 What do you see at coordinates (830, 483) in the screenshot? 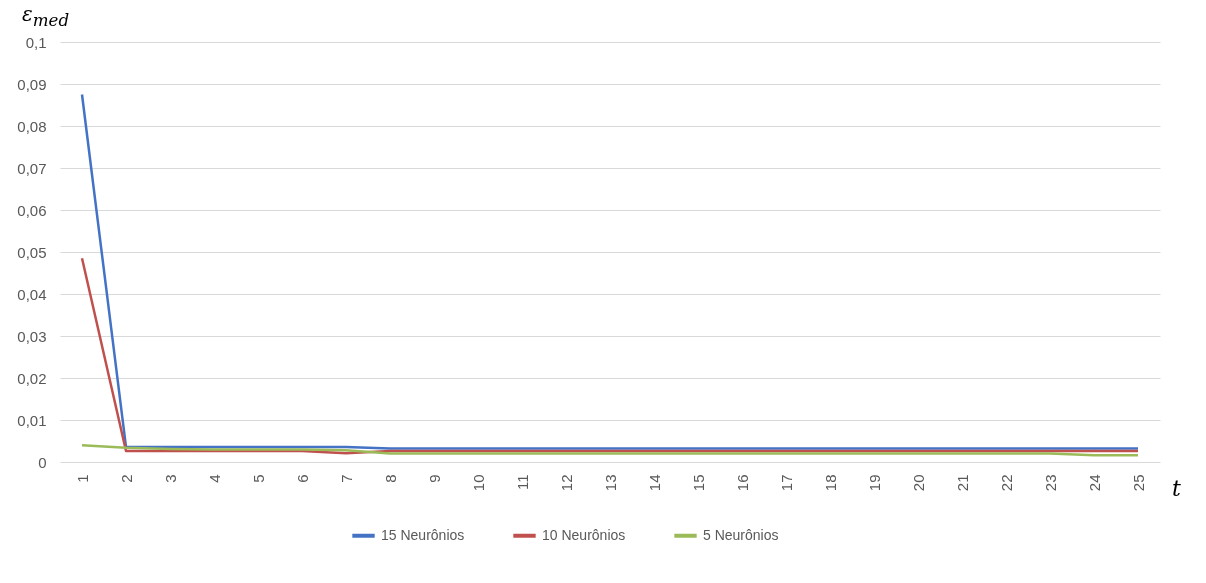
I see `x-tick-label: 18` at bounding box center [830, 483].